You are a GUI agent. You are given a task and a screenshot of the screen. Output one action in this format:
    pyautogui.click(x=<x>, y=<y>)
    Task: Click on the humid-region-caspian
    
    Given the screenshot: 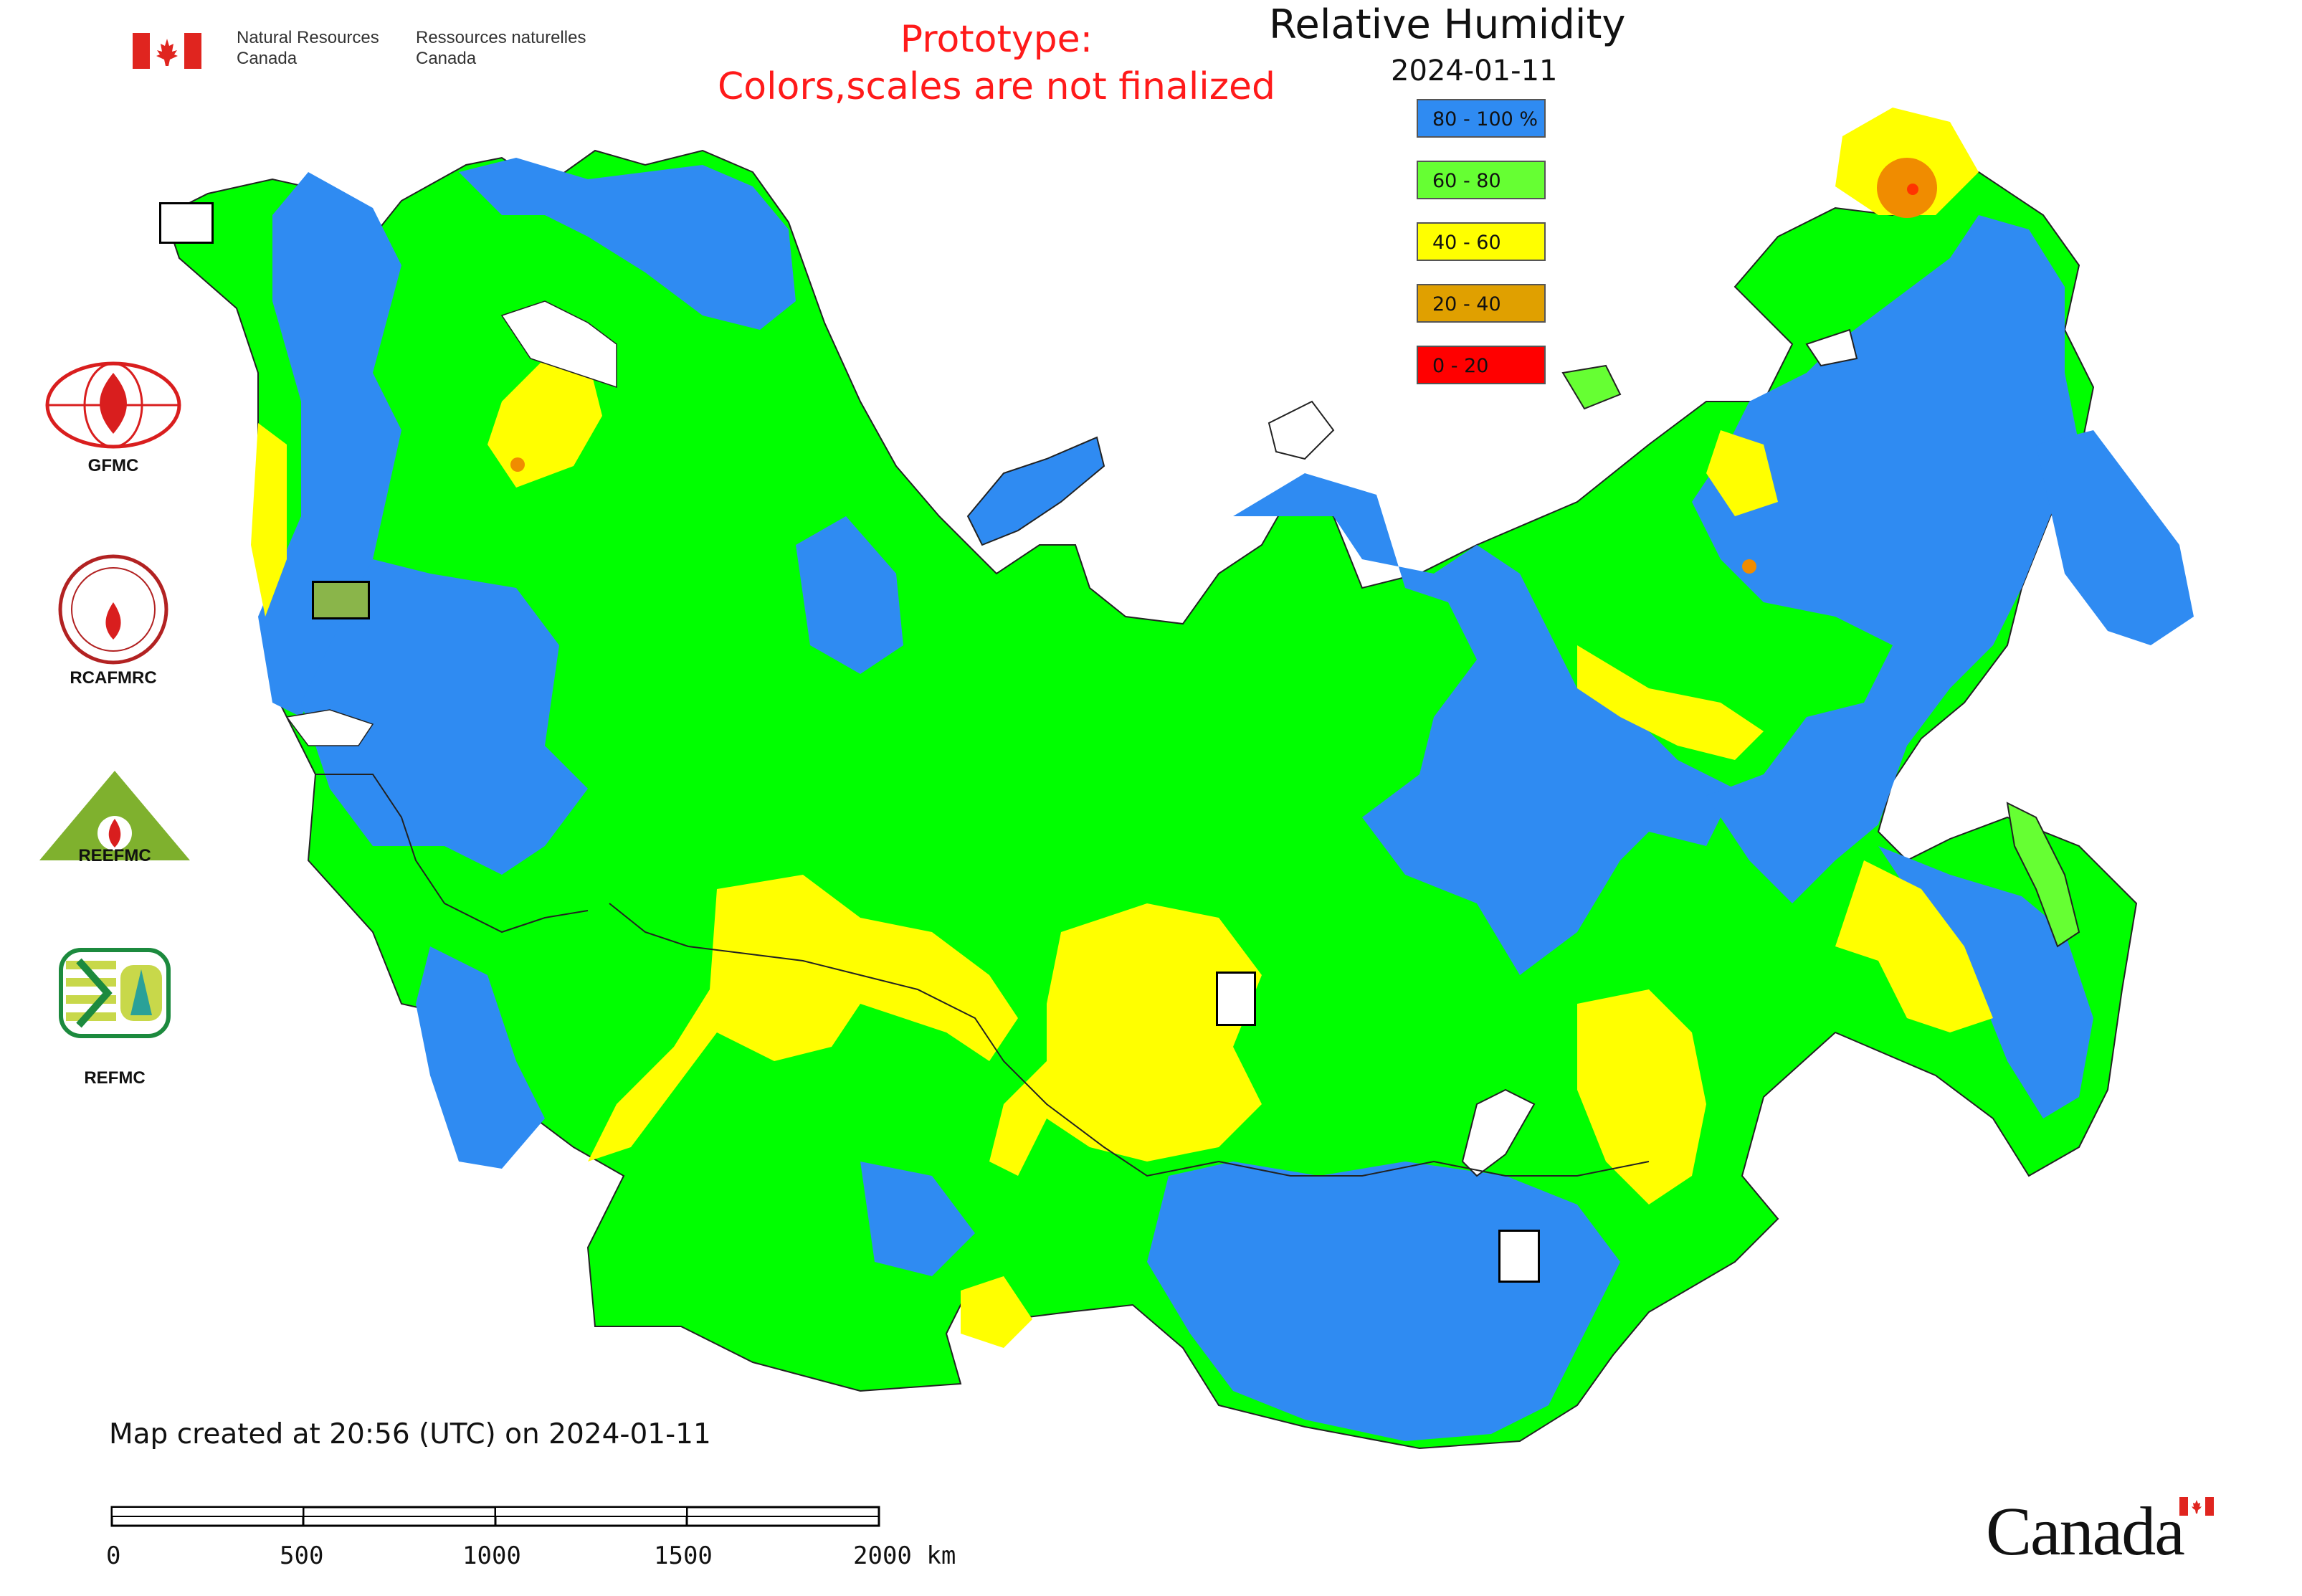 What is the action you would take?
    pyautogui.click(x=481, y=1057)
    